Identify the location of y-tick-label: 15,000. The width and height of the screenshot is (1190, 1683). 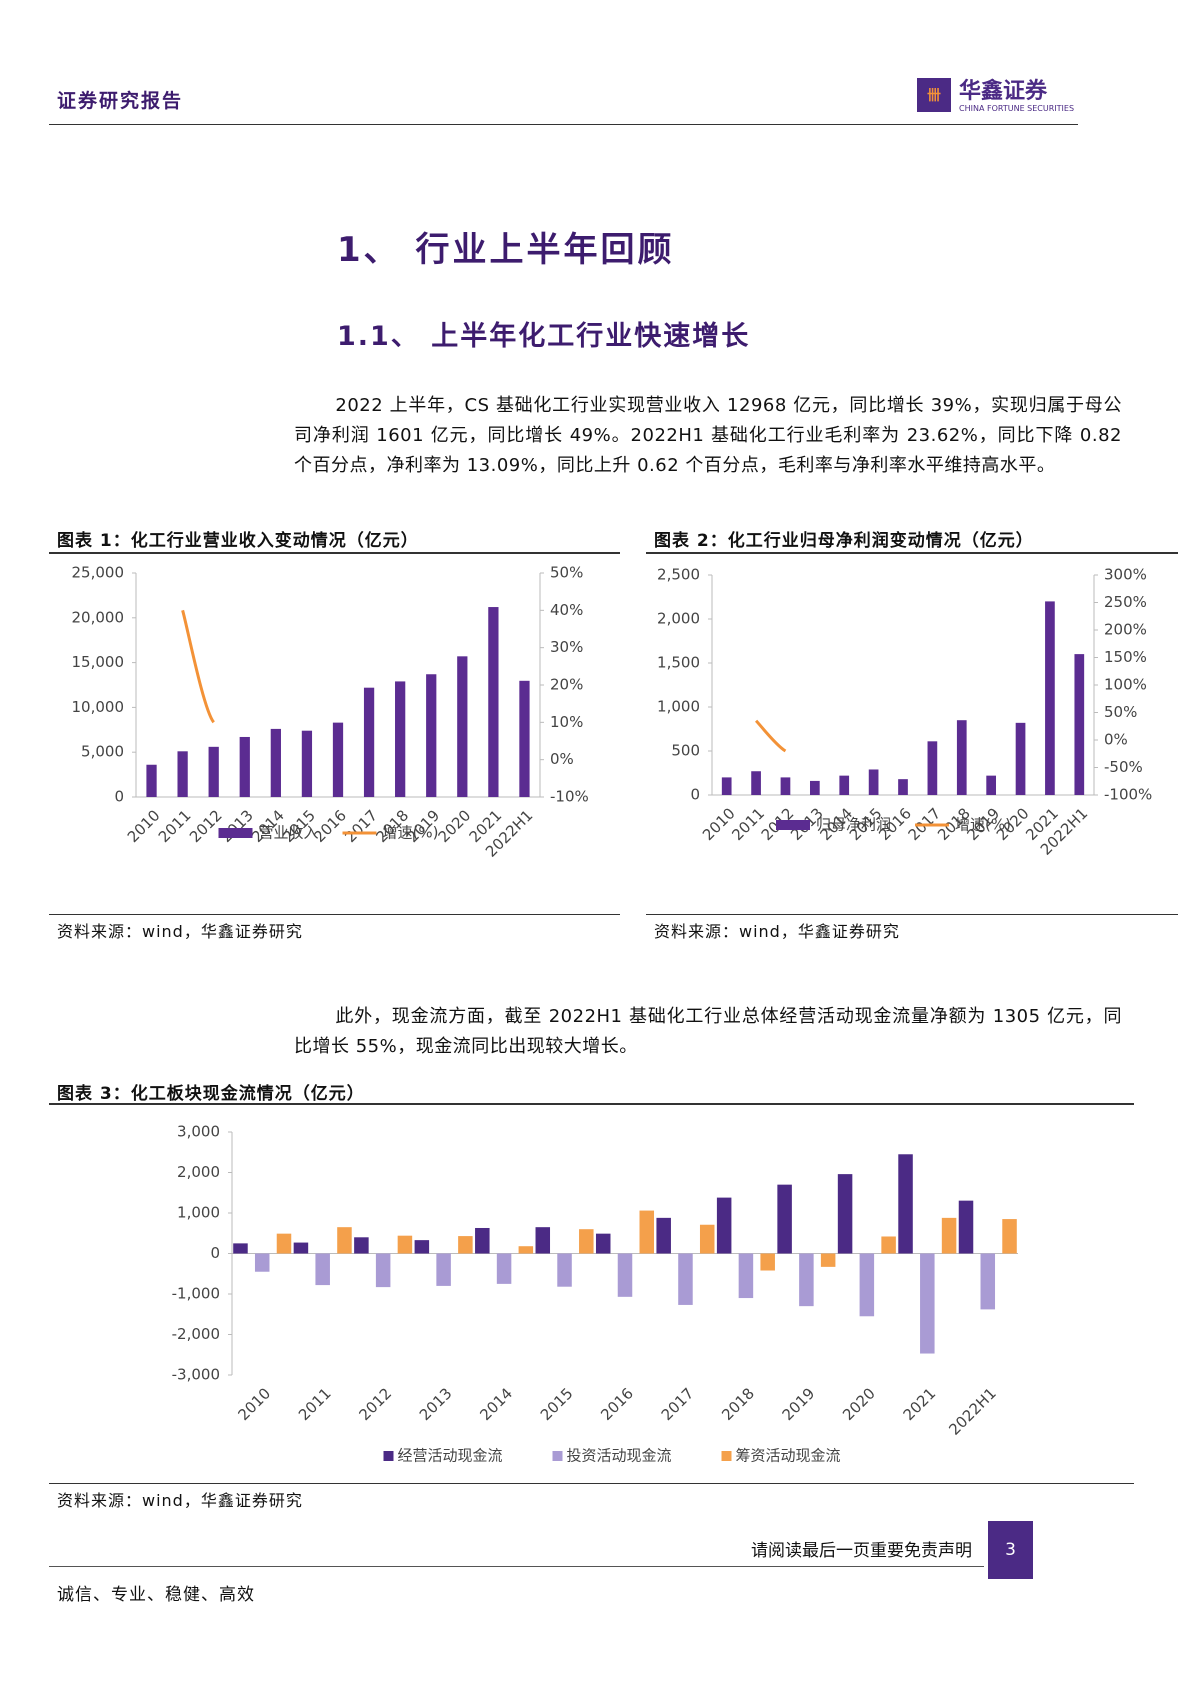
(98, 662).